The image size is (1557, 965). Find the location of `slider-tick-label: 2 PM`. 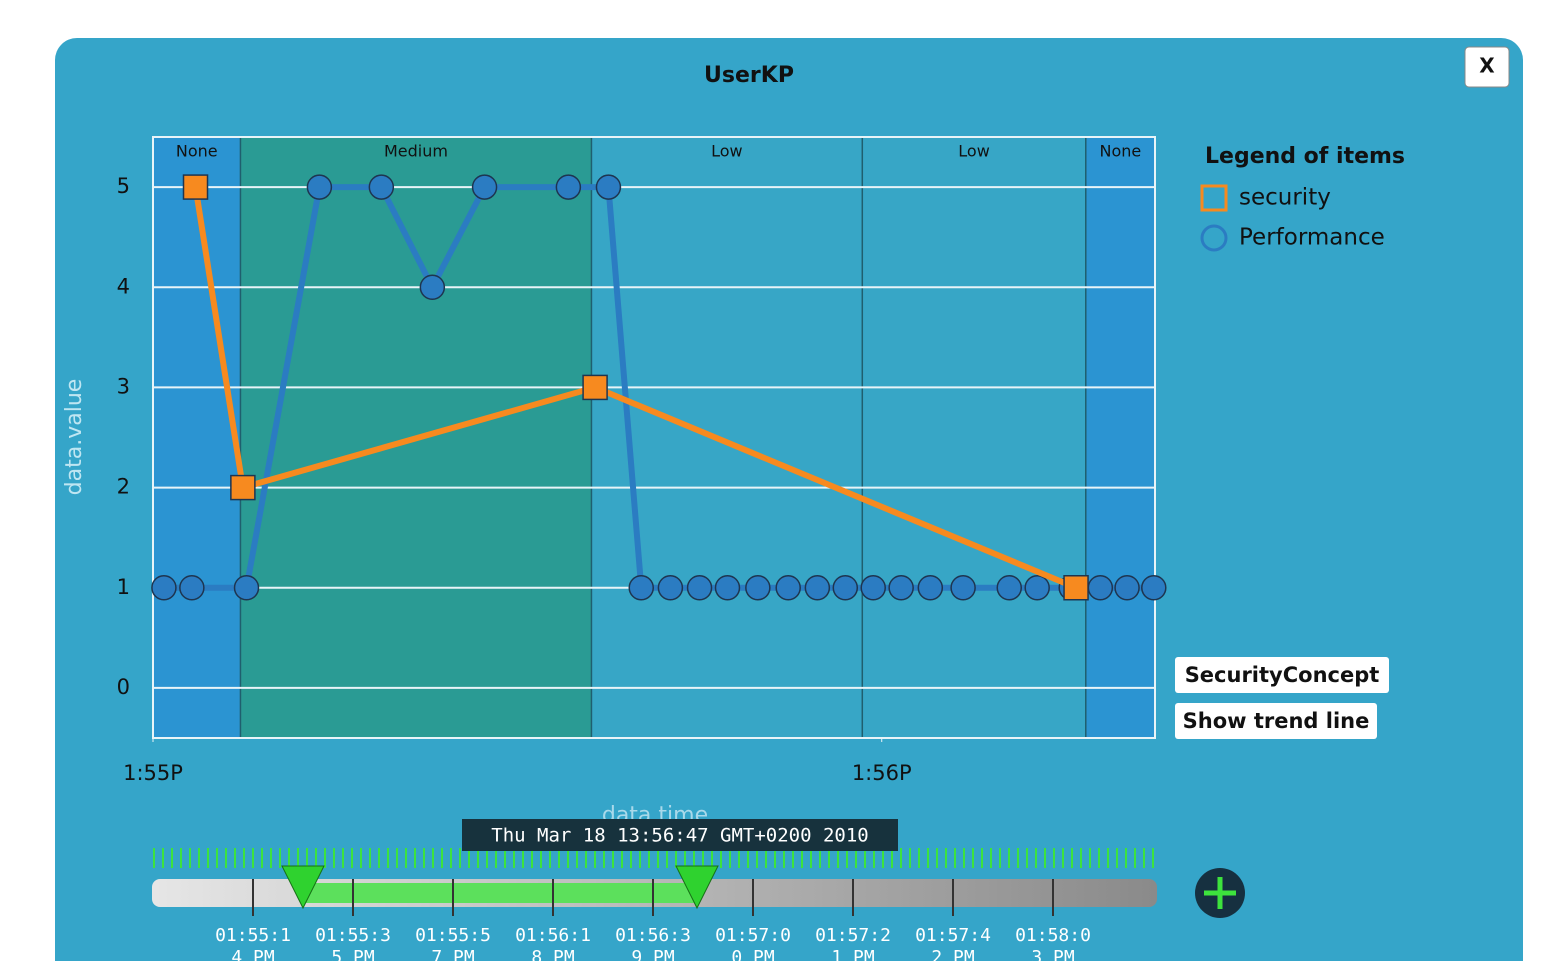

slider-tick-label: 2 PM is located at coordinates (953, 954).